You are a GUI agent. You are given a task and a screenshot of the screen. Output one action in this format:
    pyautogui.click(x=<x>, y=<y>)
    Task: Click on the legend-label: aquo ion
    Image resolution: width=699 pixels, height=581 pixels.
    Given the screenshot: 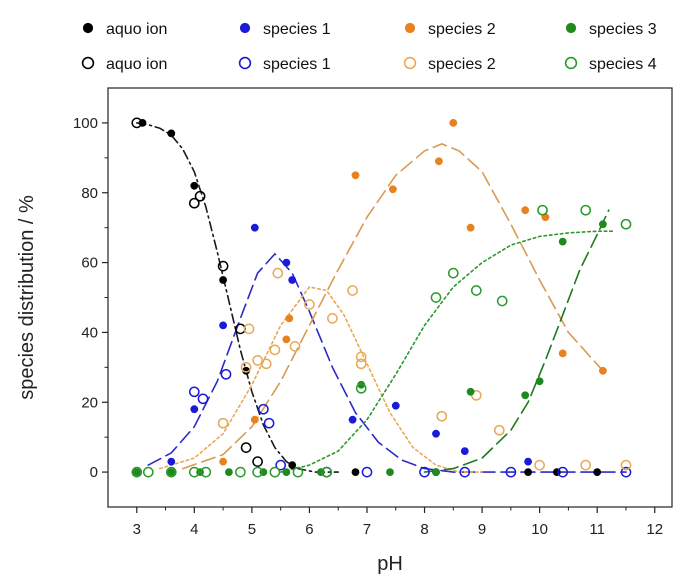 What is the action you would take?
    pyautogui.click(x=136, y=29)
    